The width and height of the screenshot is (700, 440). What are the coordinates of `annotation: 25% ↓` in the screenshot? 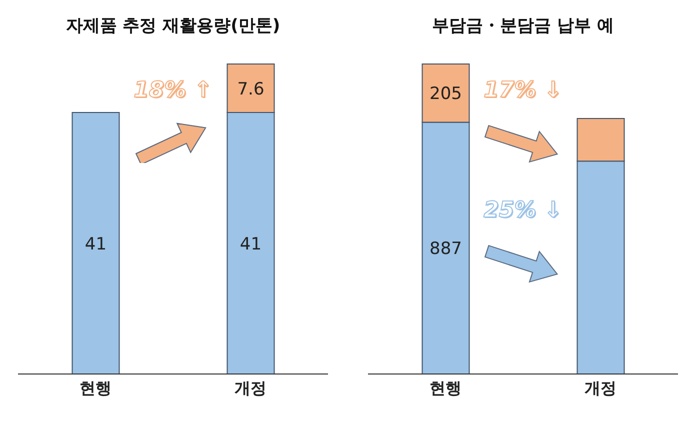 It's located at (523, 210).